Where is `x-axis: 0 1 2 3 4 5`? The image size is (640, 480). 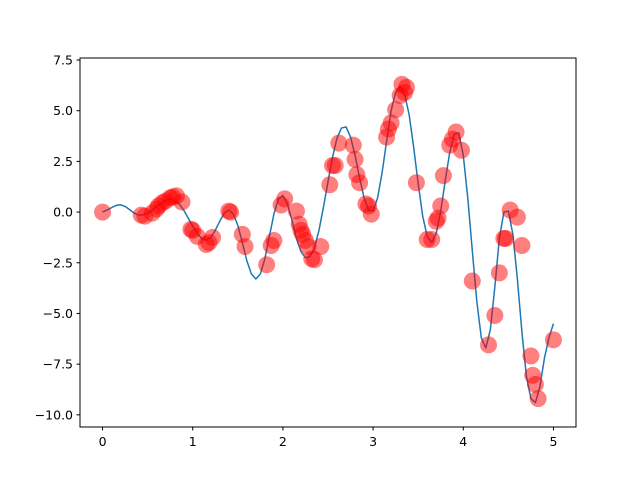
x-axis: 0 1 2 3 4 5 is located at coordinates (328, 438).